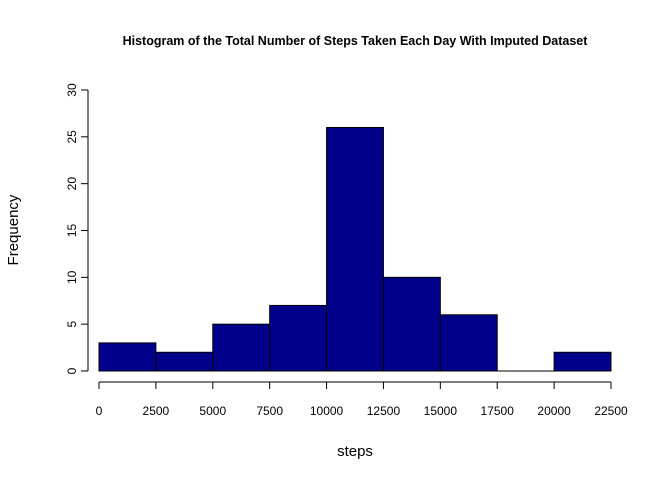 This screenshot has width=672, height=480. I want to click on x-axis-label: steps, so click(355, 451).